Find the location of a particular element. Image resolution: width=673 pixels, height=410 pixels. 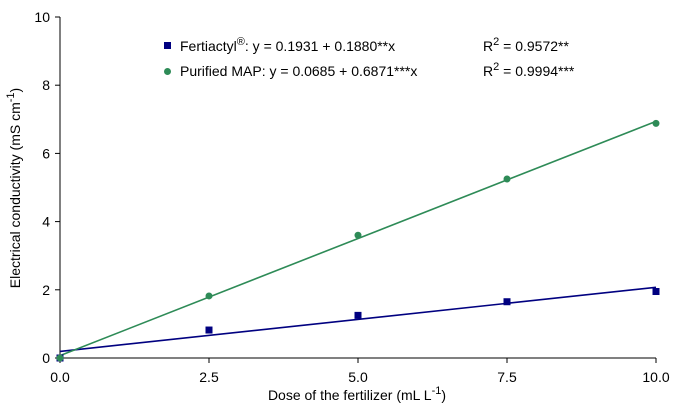

x-axis-title-main: Dose of the fertilizer (mL L is located at coordinates (350, 395).